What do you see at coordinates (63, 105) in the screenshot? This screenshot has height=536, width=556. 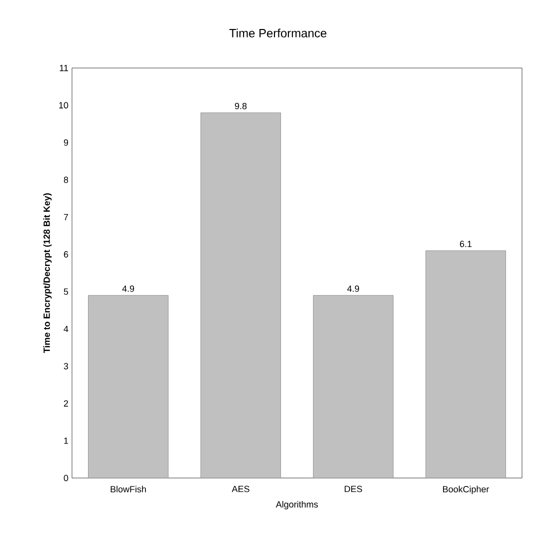 I see `y-tick-label: 10` at bounding box center [63, 105].